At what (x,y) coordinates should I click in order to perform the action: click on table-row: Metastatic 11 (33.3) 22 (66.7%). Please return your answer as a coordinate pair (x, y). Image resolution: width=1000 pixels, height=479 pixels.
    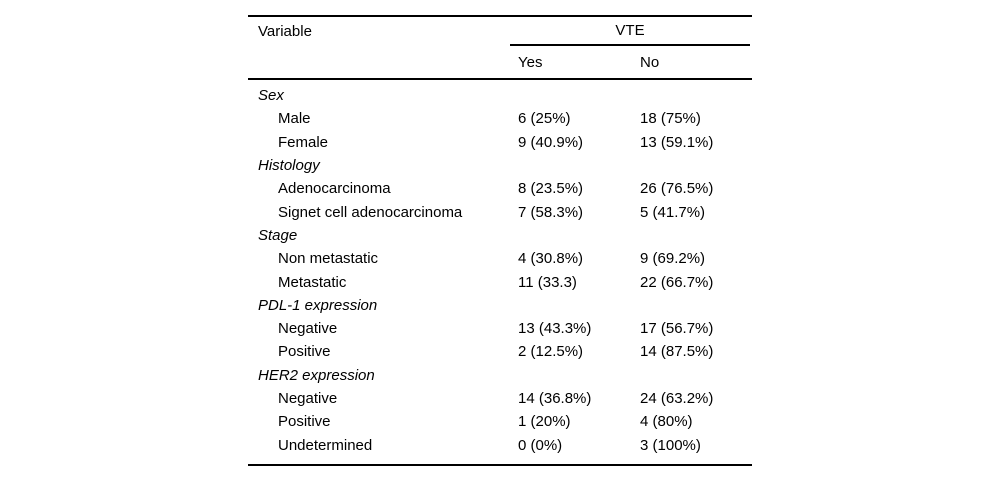
    Looking at the image, I should click on (500, 281).